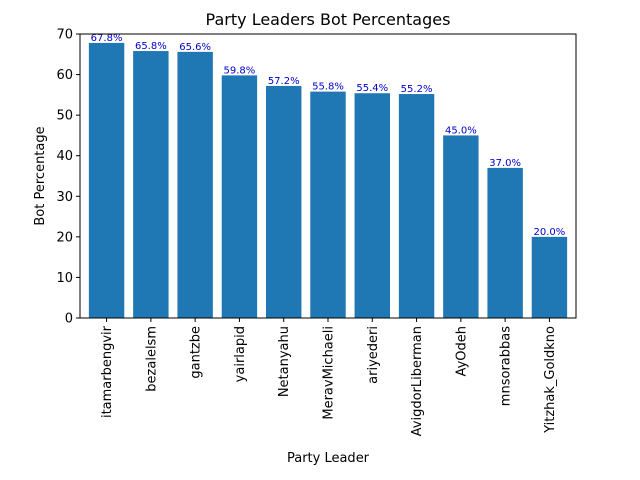  What do you see at coordinates (505, 163) in the screenshot?
I see `bar-value-label: 37.0%` at bounding box center [505, 163].